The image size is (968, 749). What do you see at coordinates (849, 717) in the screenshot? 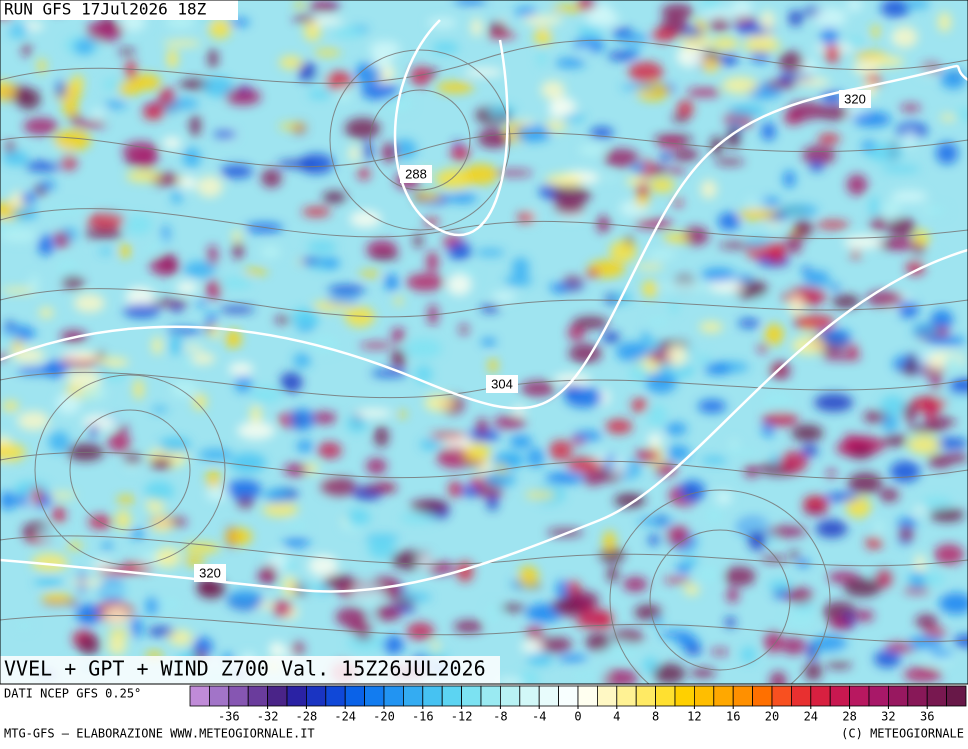
I see `colorbar-tick-label: 28` at bounding box center [849, 717].